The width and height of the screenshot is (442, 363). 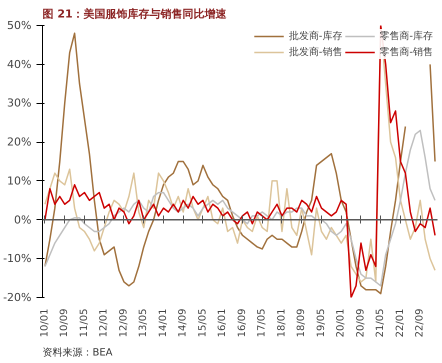 I want to click on x-tick-label: 16/01, so click(x=222, y=323).